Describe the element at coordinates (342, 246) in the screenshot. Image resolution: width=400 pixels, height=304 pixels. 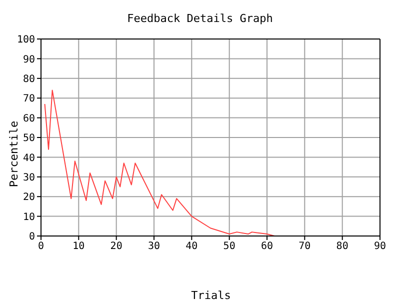
I see `x-tick-label: 80` at that location.